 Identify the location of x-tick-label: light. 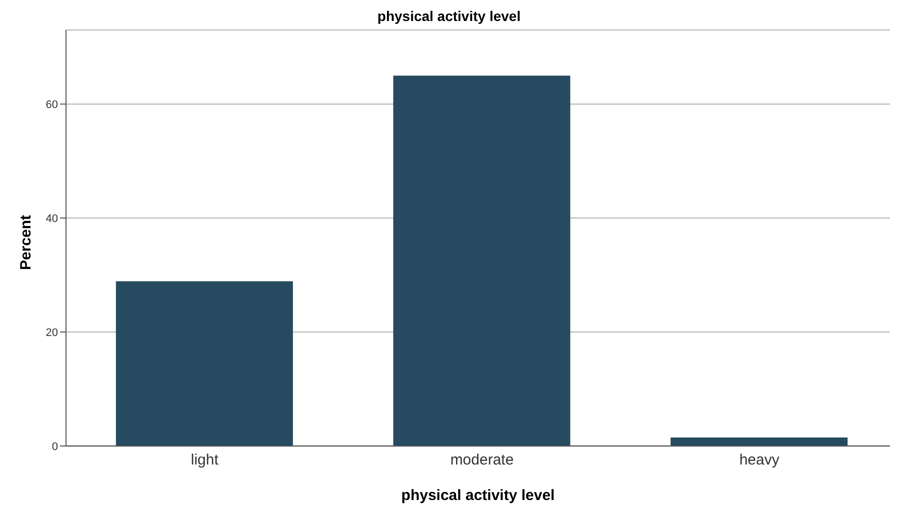
(205, 460).